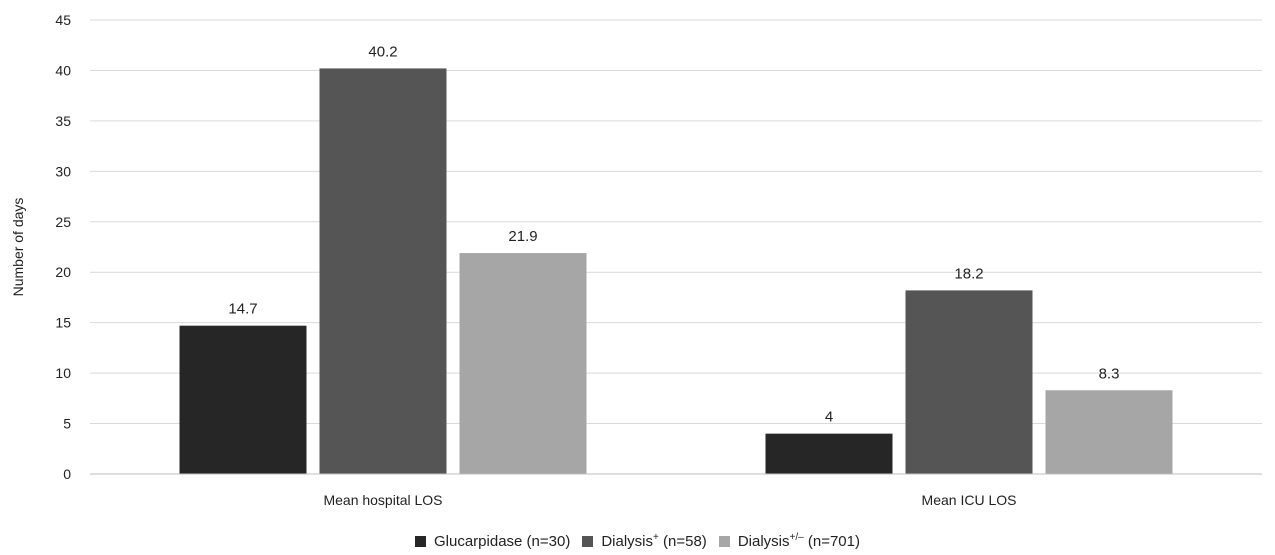  Describe the element at coordinates (382, 51) in the screenshot. I see `data-label: 40.2` at that location.